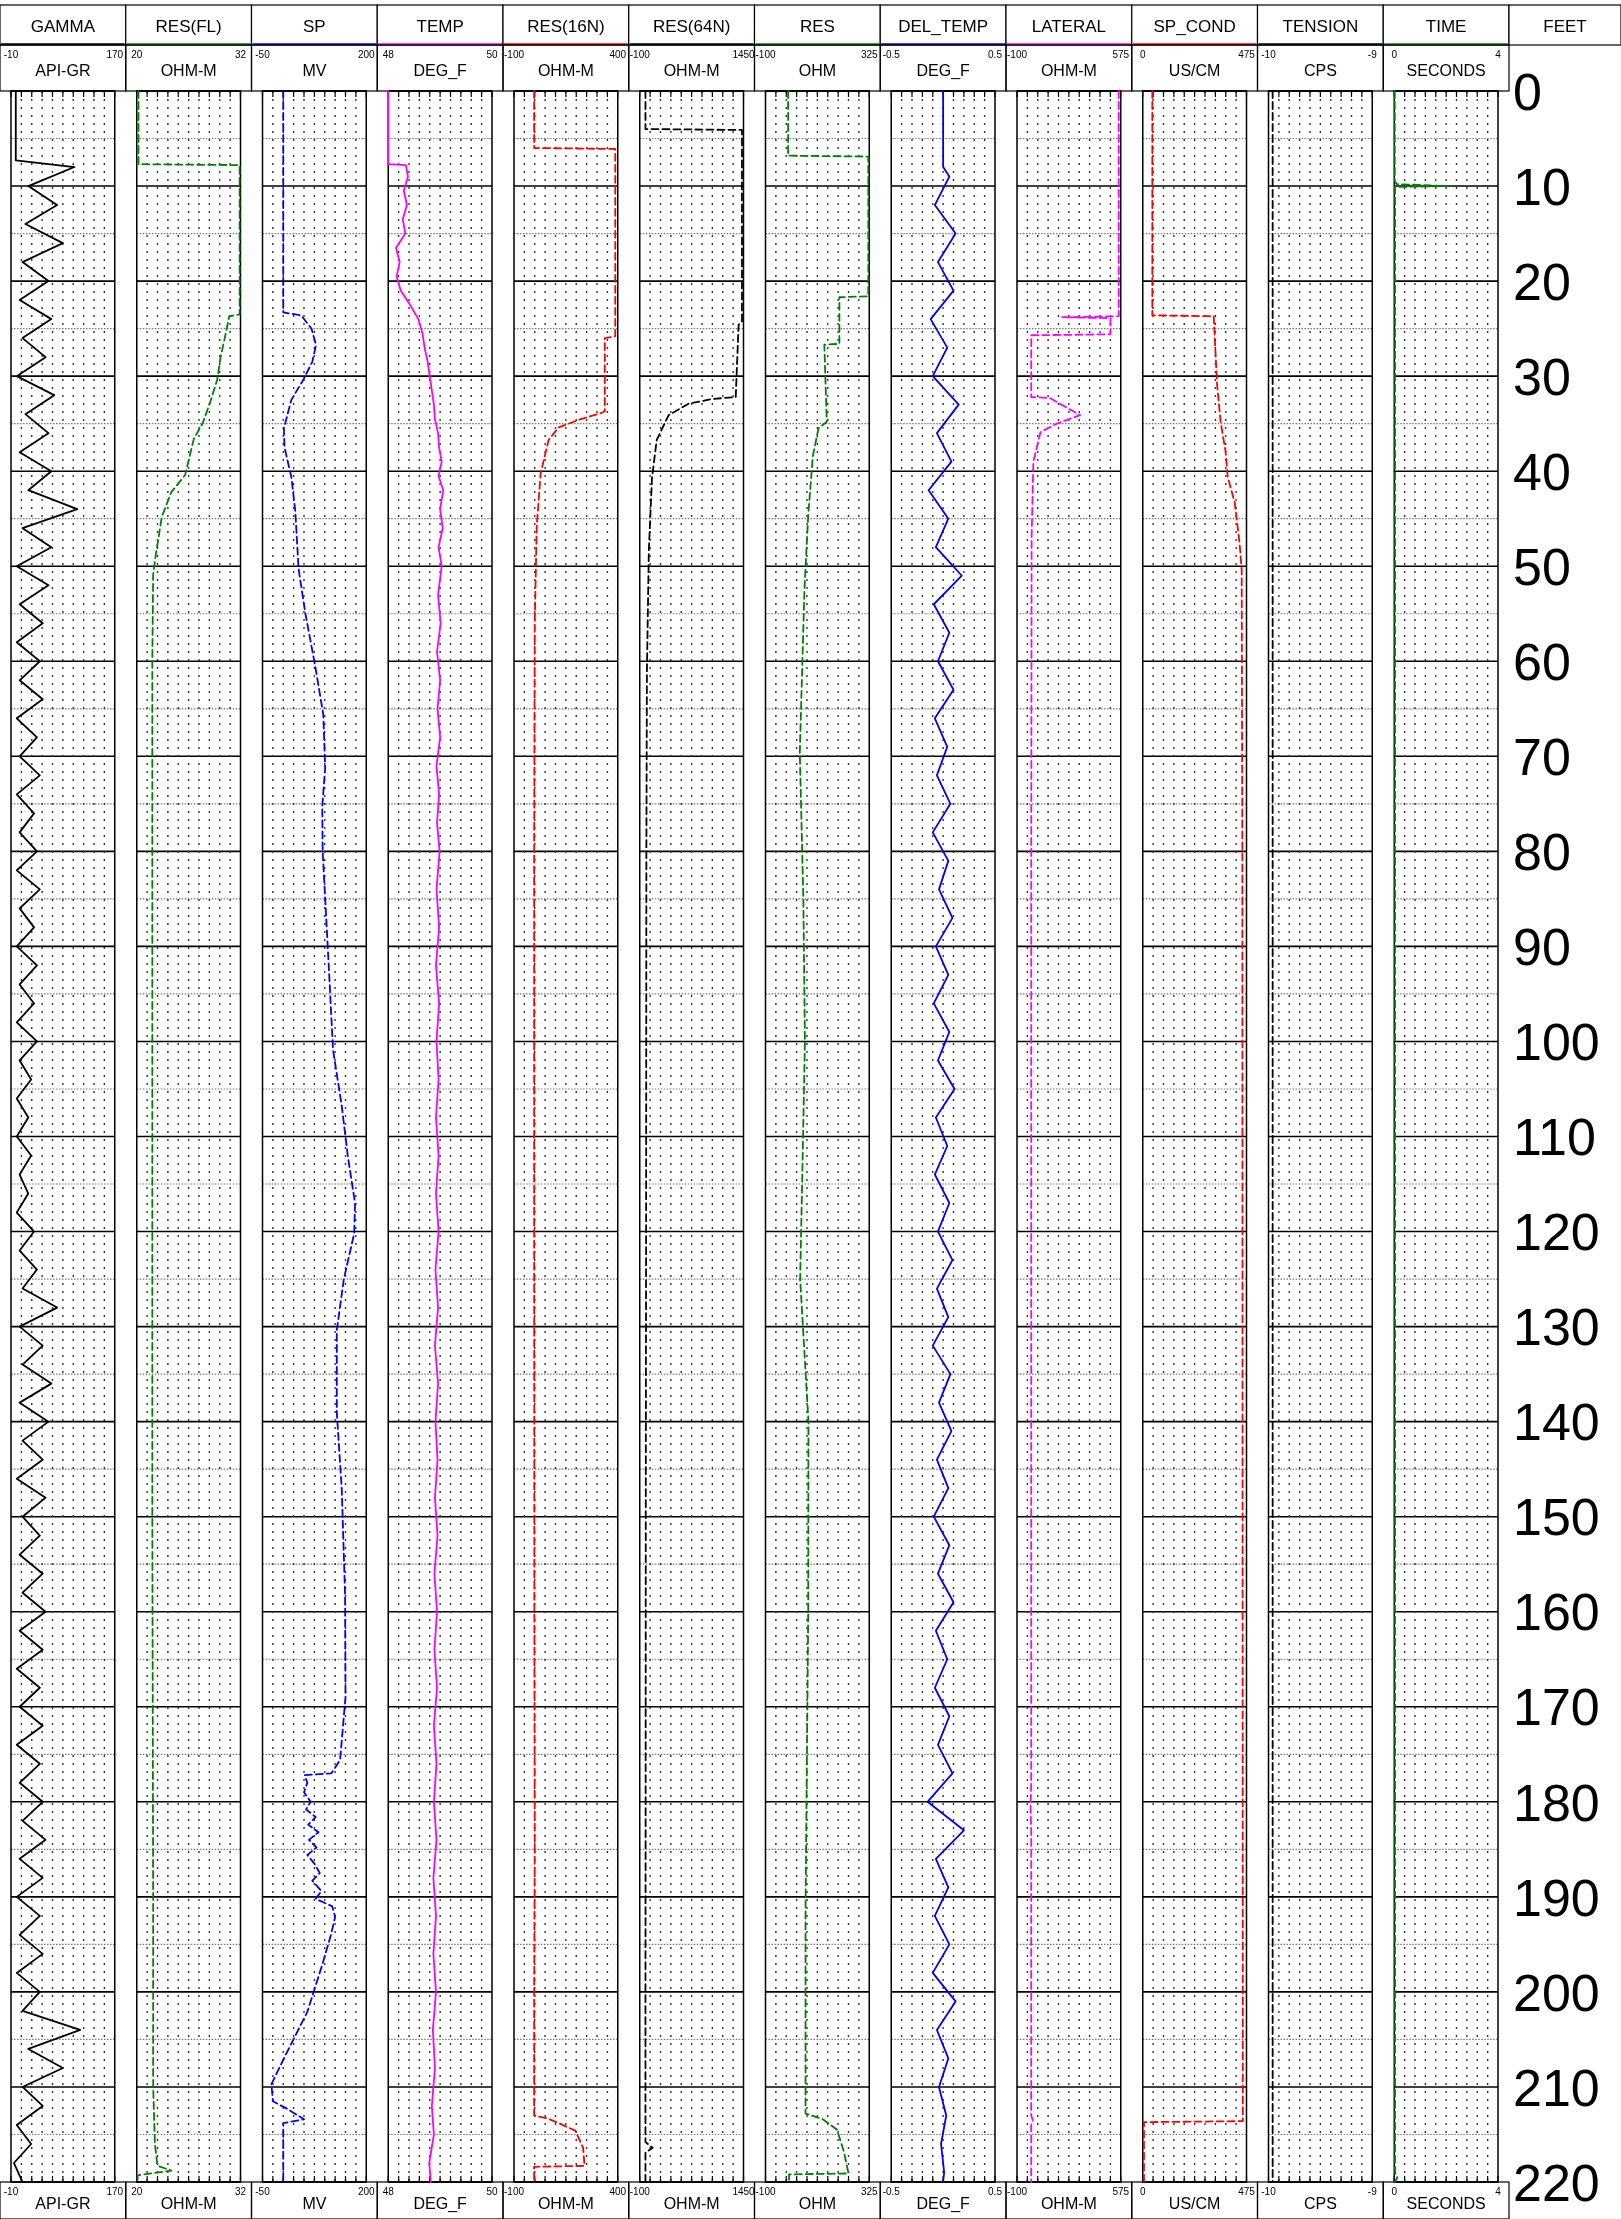 Image resolution: width=1621 pixels, height=2219 pixels. What do you see at coordinates (366, 2191) in the screenshot?
I see `x-tick-label: 200` at bounding box center [366, 2191].